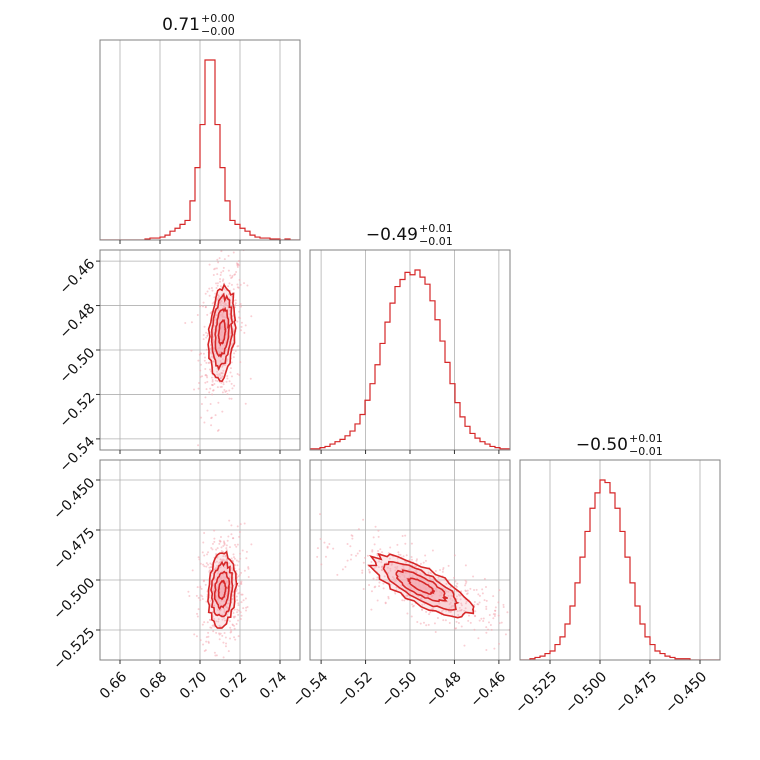 The height and width of the screenshot is (760, 760). What do you see at coordinates (233, 685) in the screenshot?
I see `x-tick-label-param-0: 0.72` at bounding box center [233, 685].